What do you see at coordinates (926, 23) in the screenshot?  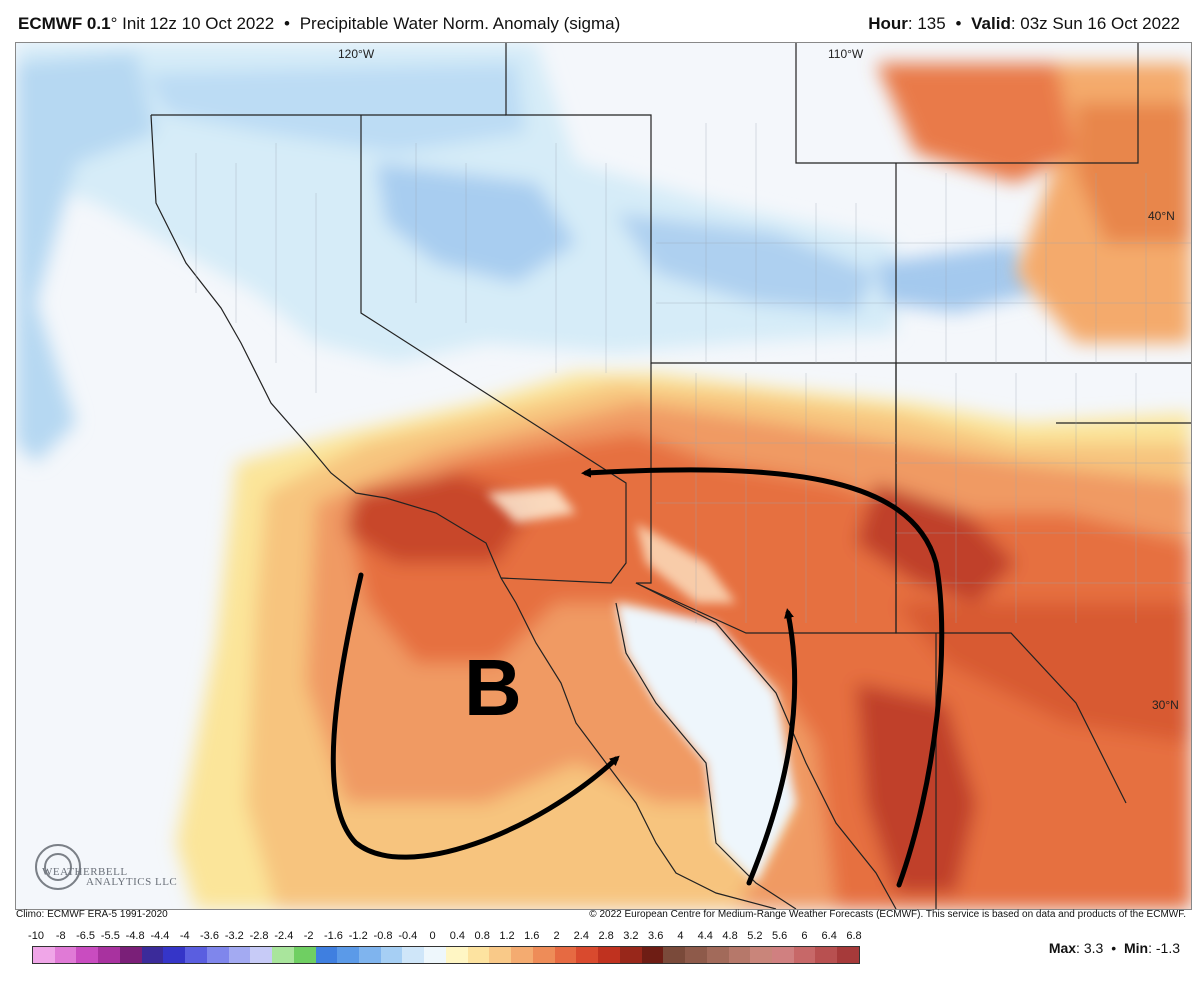 I see `hour-value: : 135` at bounding box center [926, 23].